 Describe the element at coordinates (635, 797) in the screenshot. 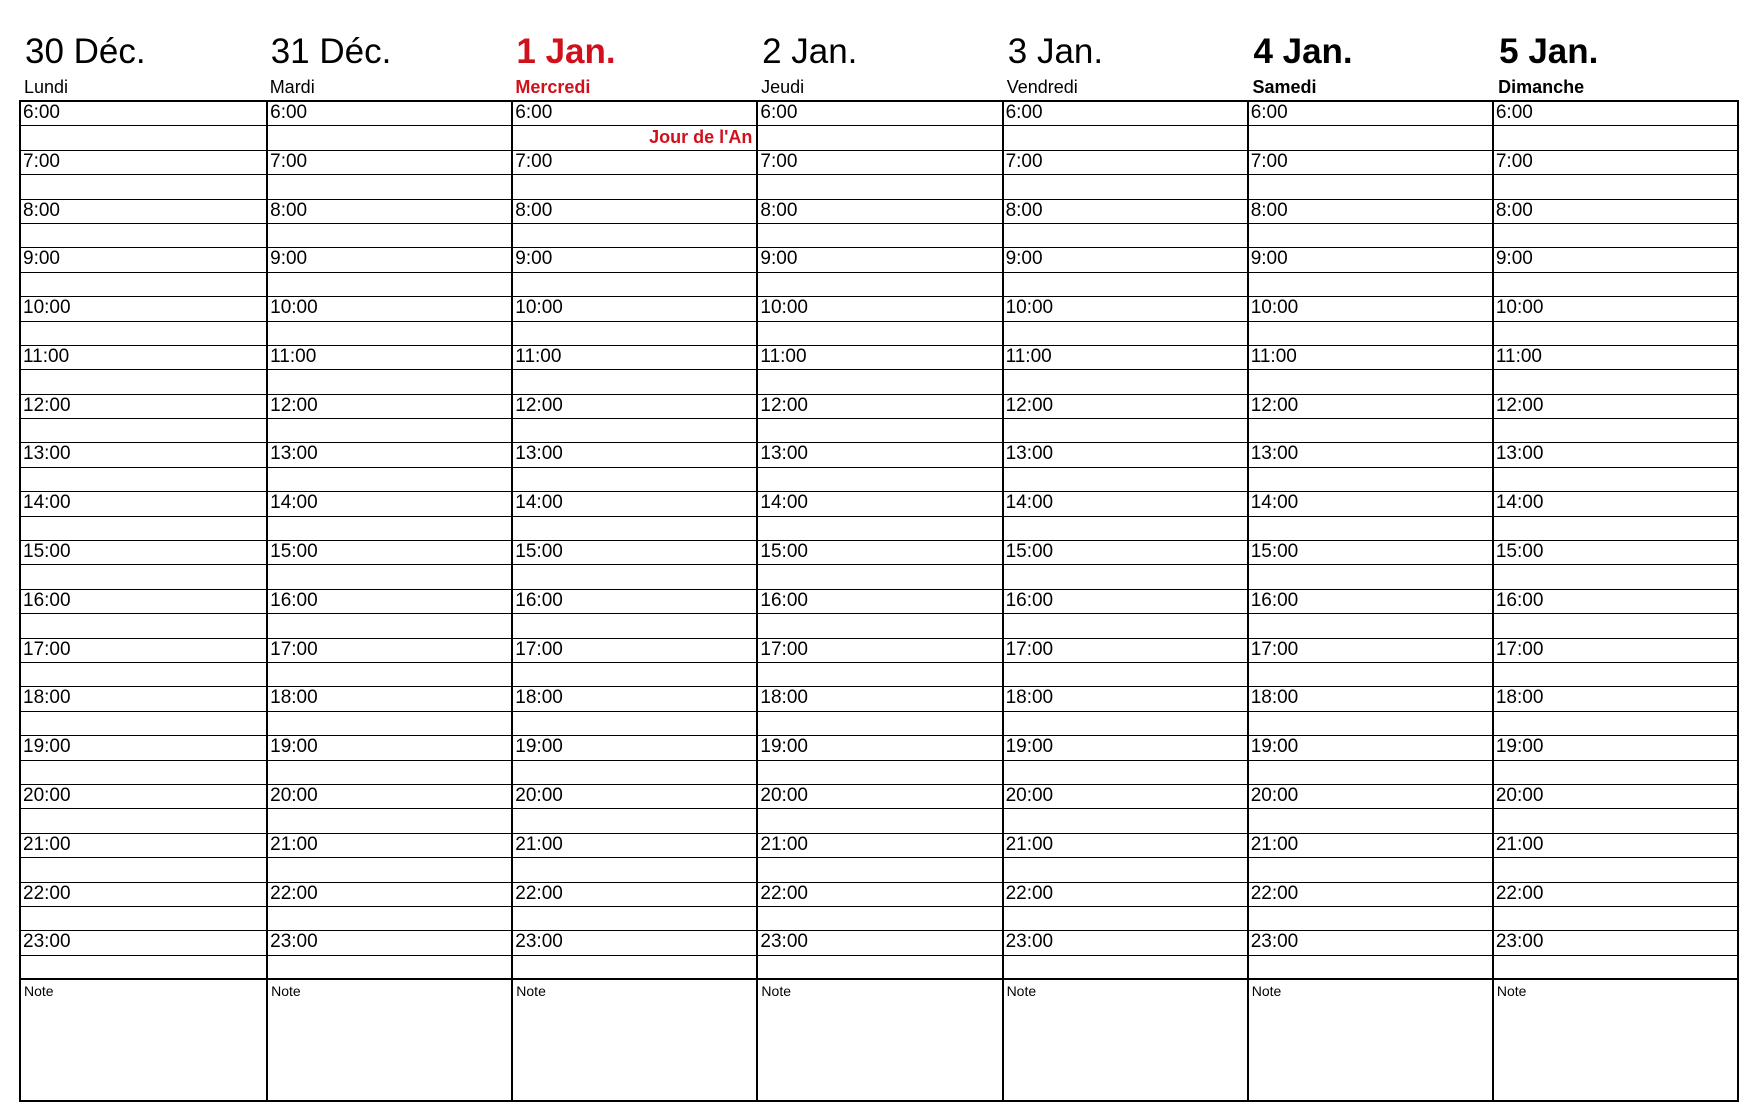

I see `hour-slot: 20:00` at that location.